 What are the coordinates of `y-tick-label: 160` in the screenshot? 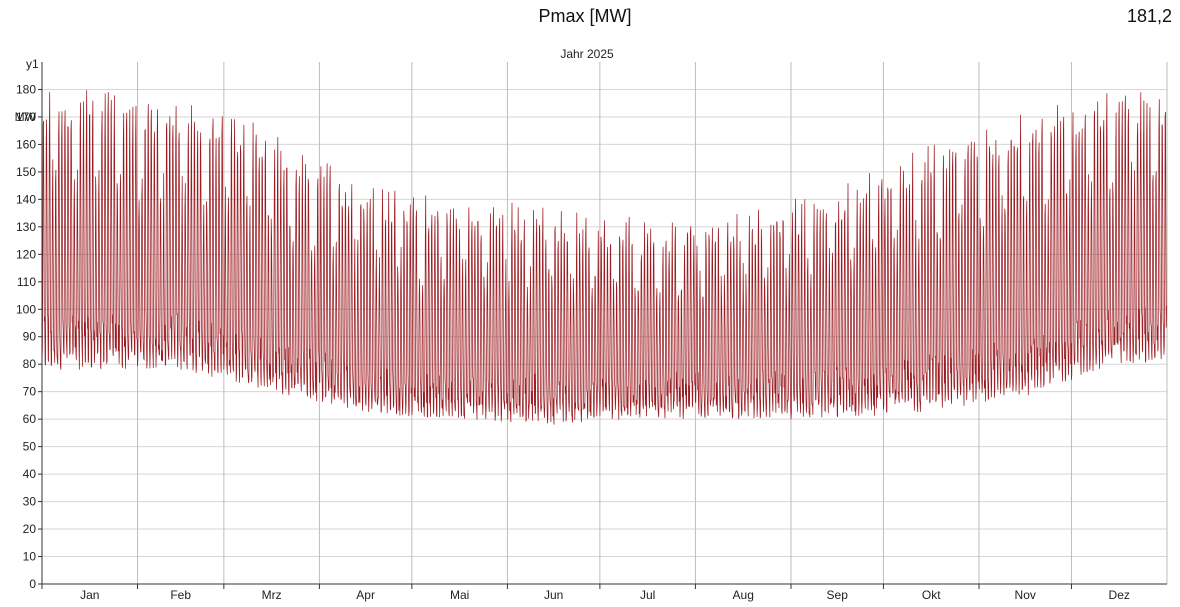 It's located at (26, 144).